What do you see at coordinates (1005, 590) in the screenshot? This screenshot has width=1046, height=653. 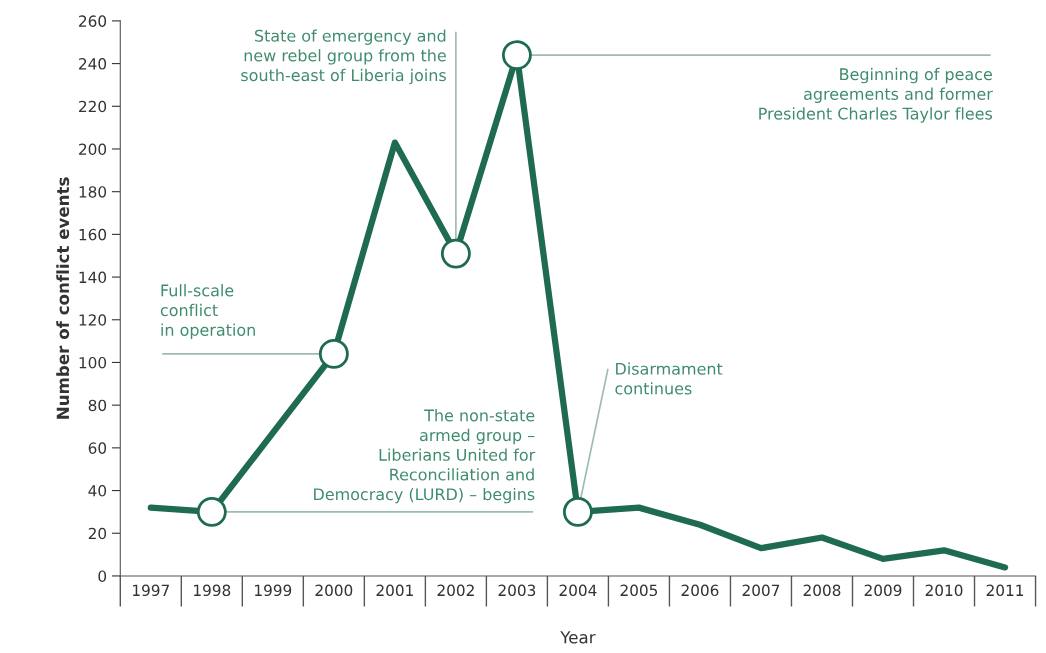 I see `x-tick-label: 2011` at bounding box center [1005, 590].